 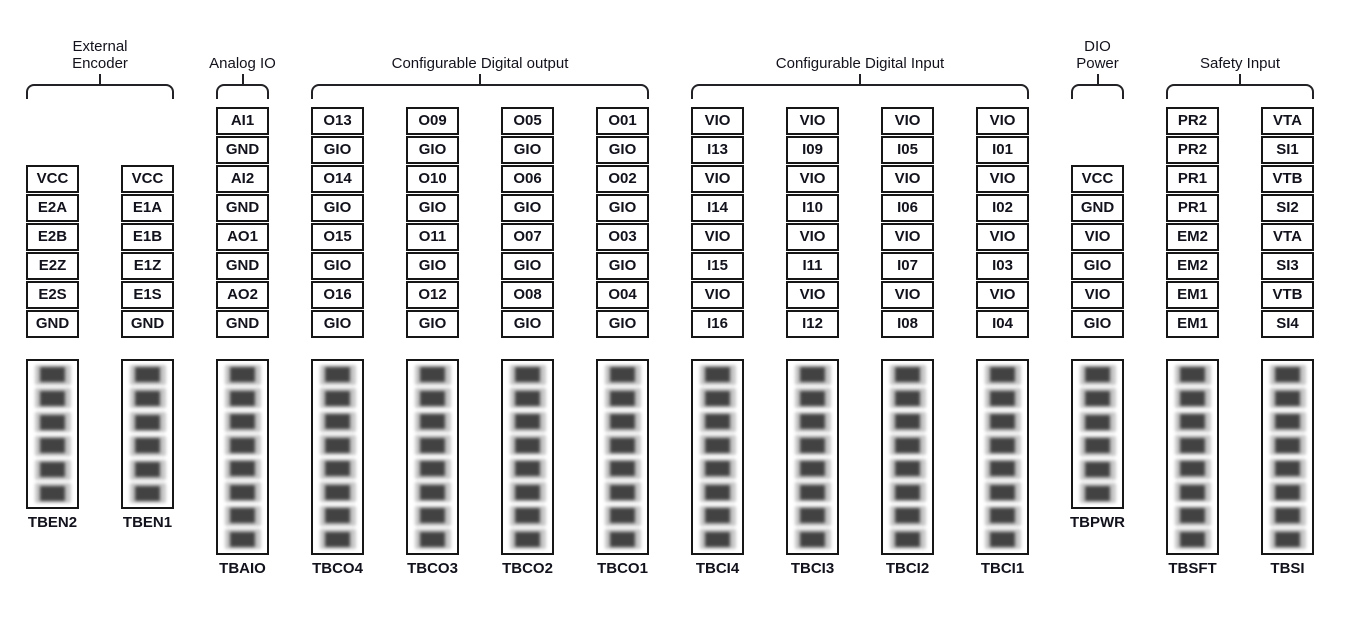 I want to click on terminal-block-tbco1, so click(x=622, y=457).